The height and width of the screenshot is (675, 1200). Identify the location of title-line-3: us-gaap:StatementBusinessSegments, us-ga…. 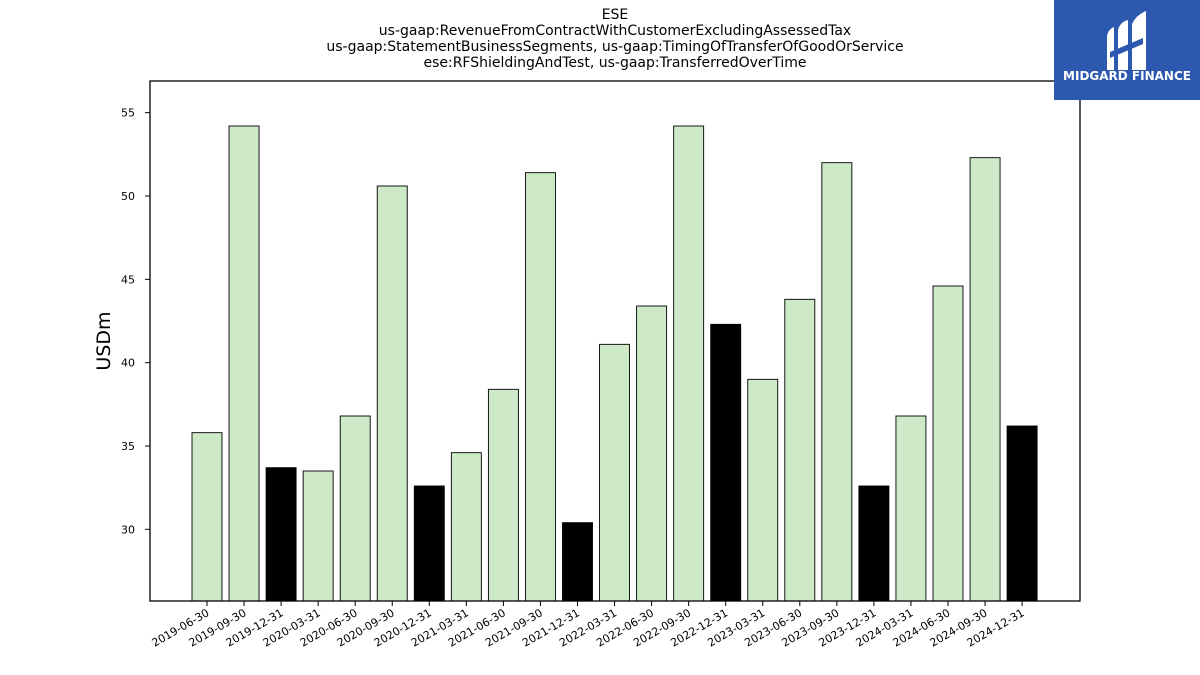
(615, 47).